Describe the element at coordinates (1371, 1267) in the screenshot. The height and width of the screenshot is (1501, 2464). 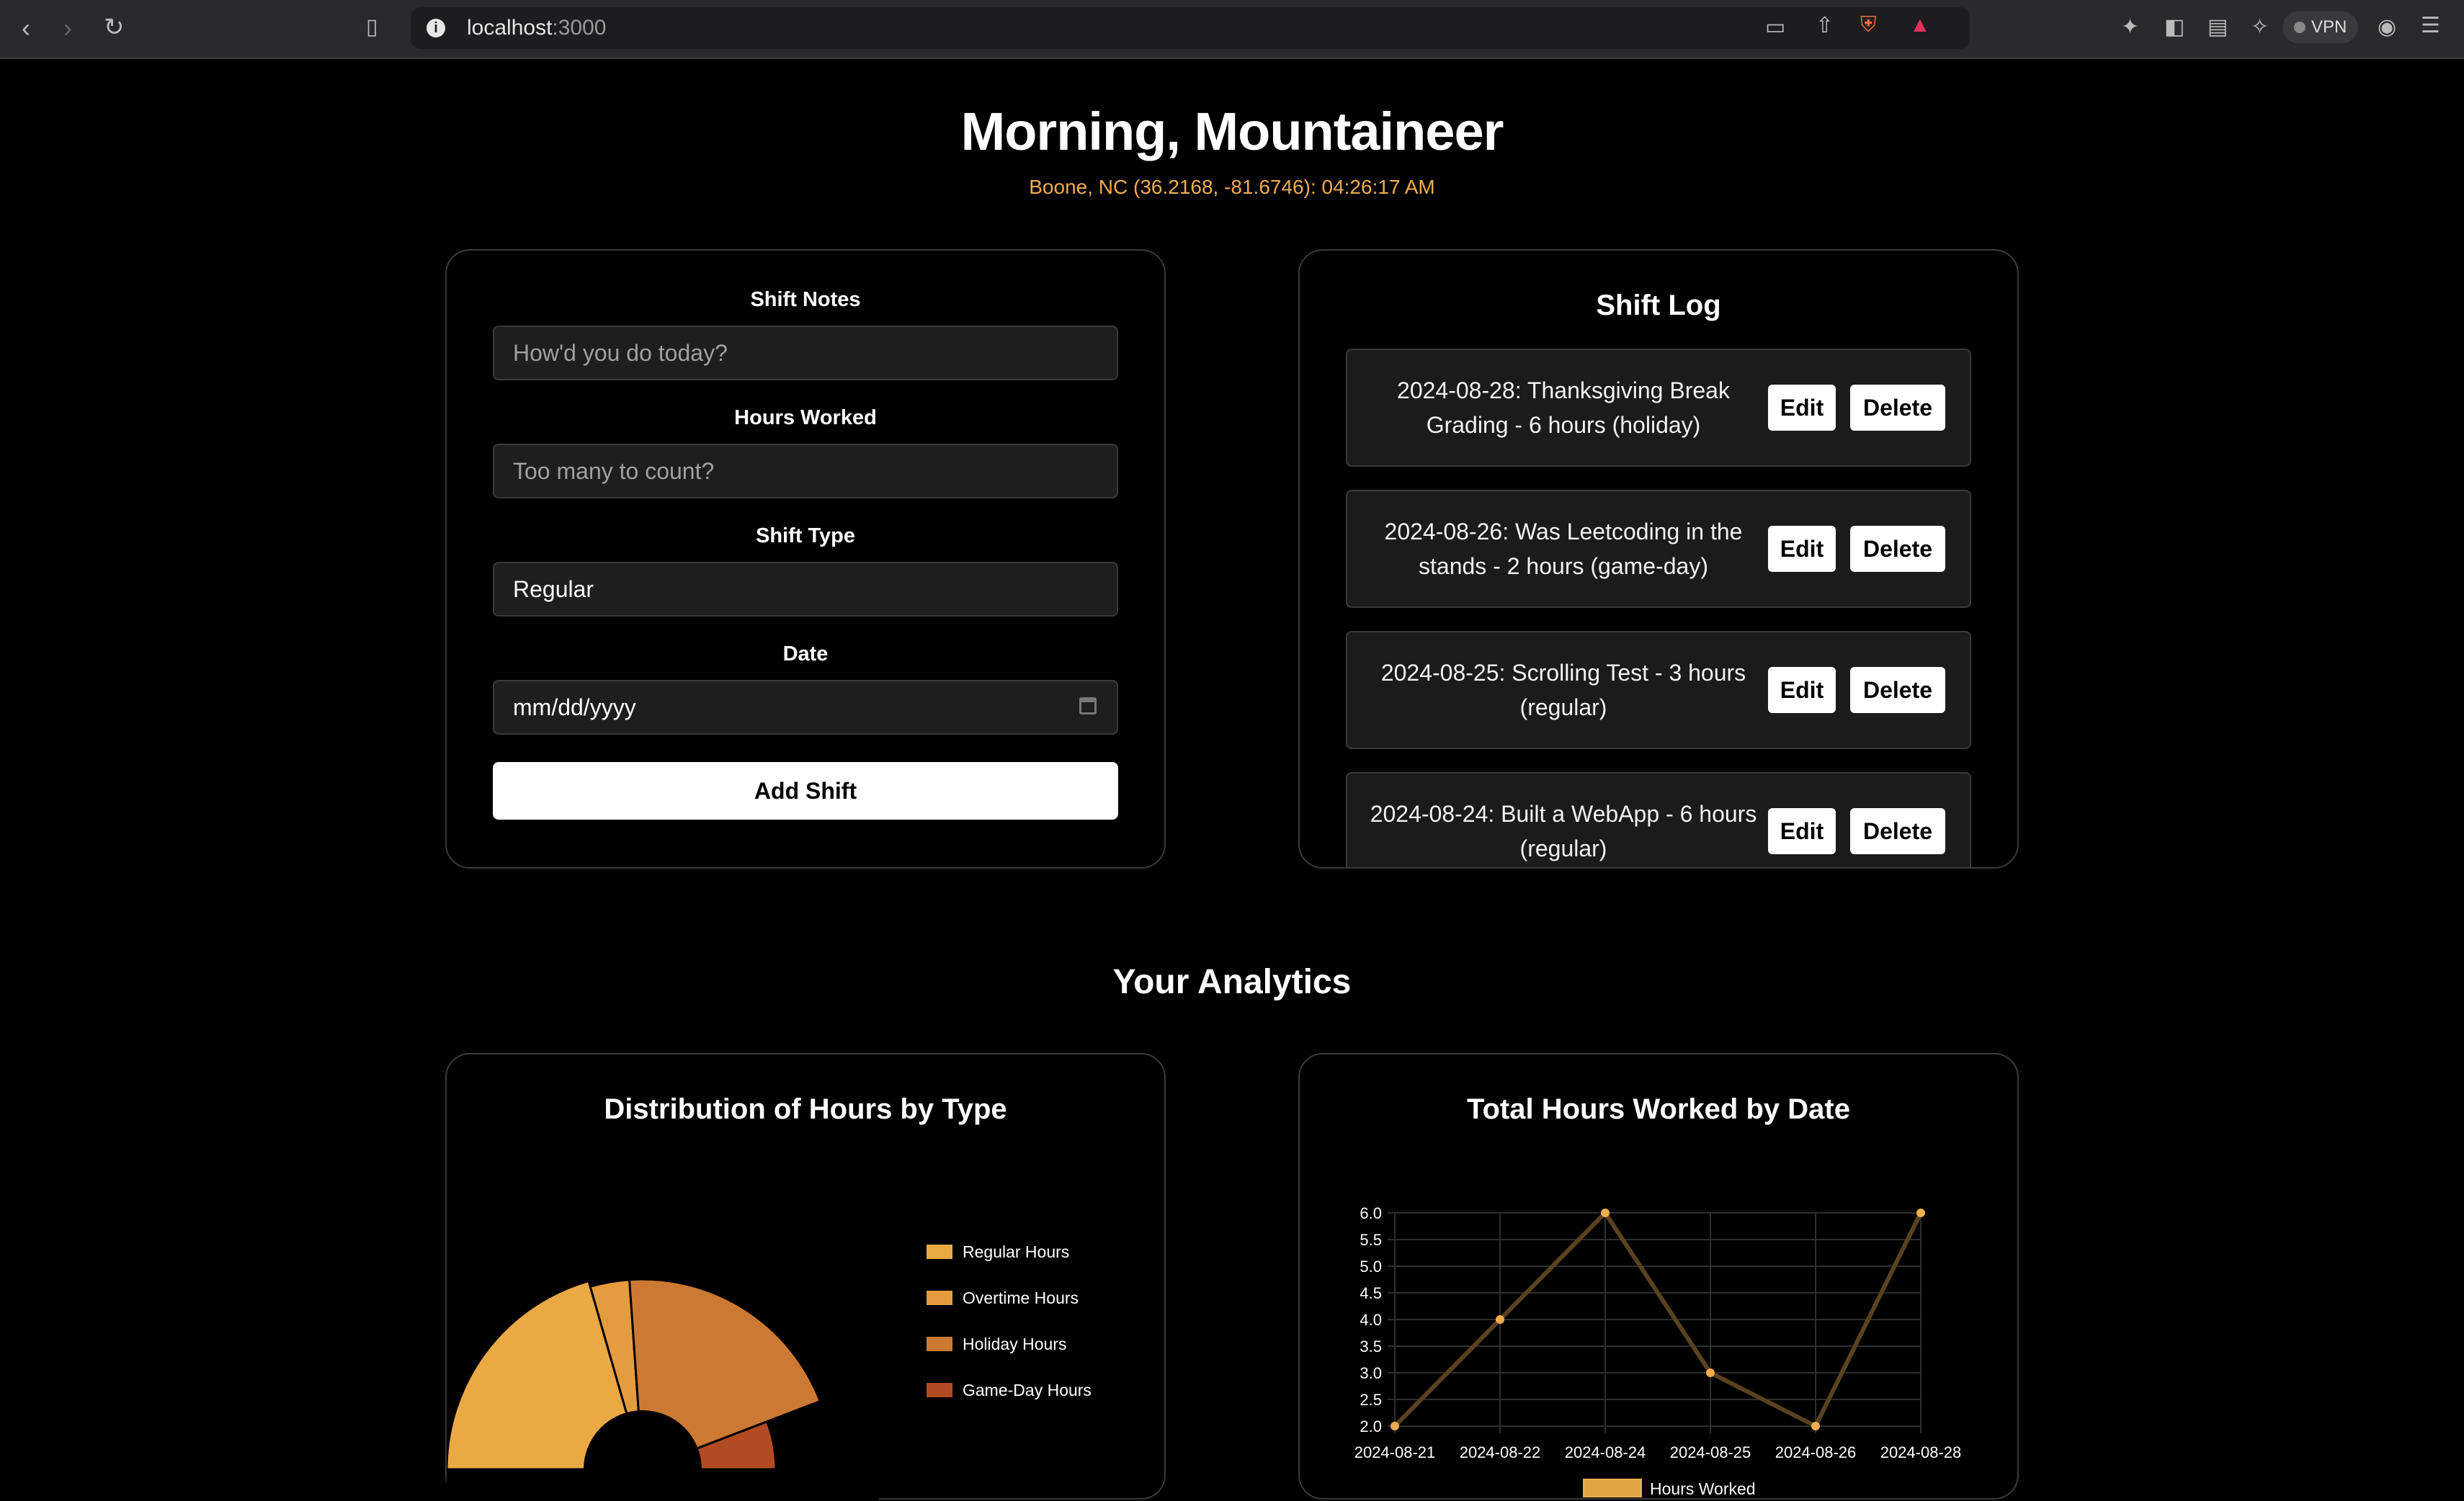
I see `y-tick-label: 5.0` at that location.